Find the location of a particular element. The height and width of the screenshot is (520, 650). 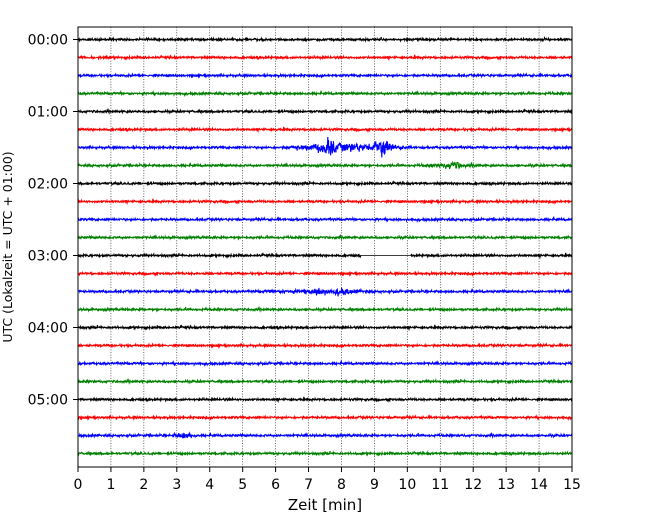

y-axis-label: UTC (Lokalzeit = UTC + 01:00) is located at coordinates (7, 246).